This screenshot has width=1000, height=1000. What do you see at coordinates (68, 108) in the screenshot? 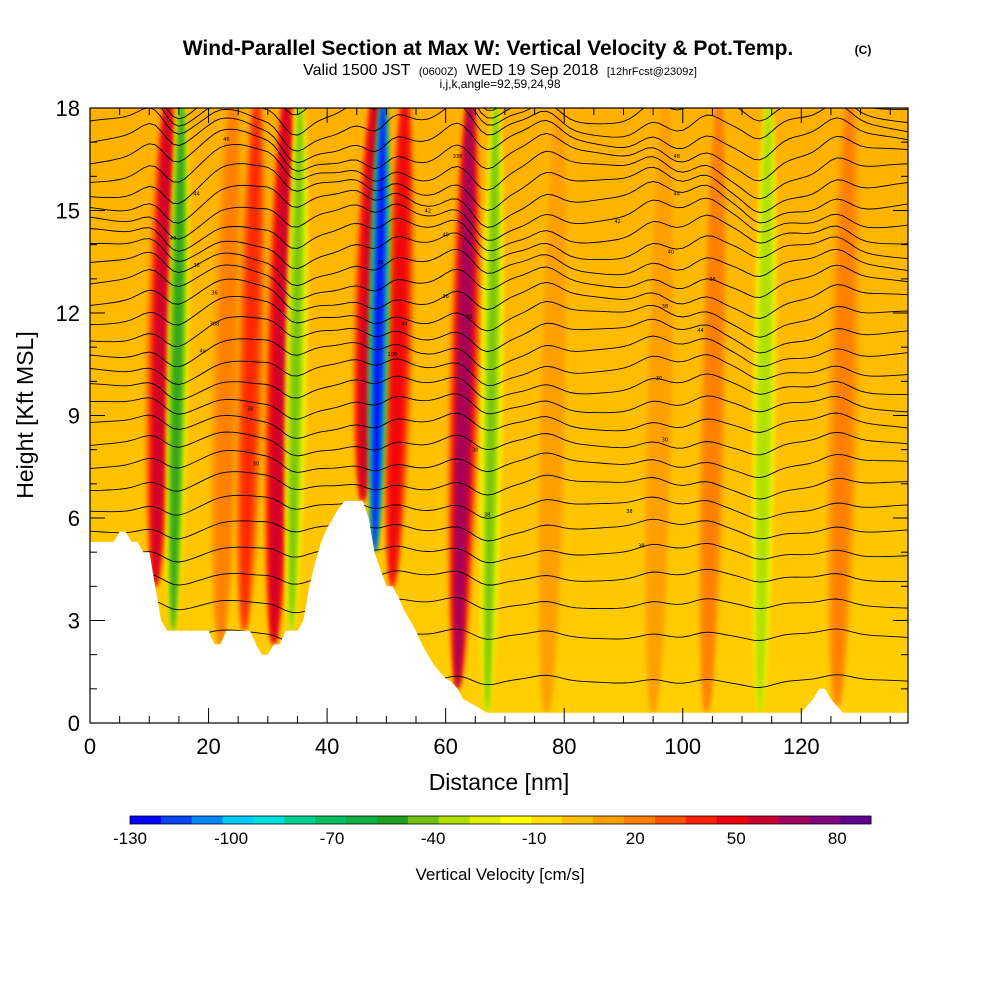
I see `y-tick-label: 18` at bounding box center [68, 108].